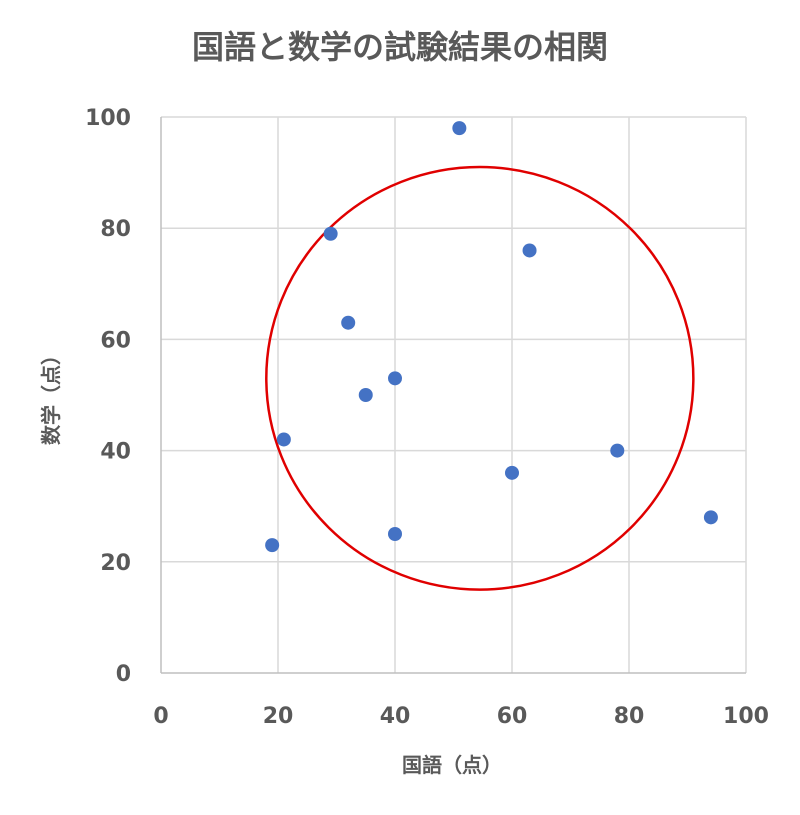 The height and width of the screenshot is (815, 800). I want to click on y-tick-label: 0, so click(123, 674).